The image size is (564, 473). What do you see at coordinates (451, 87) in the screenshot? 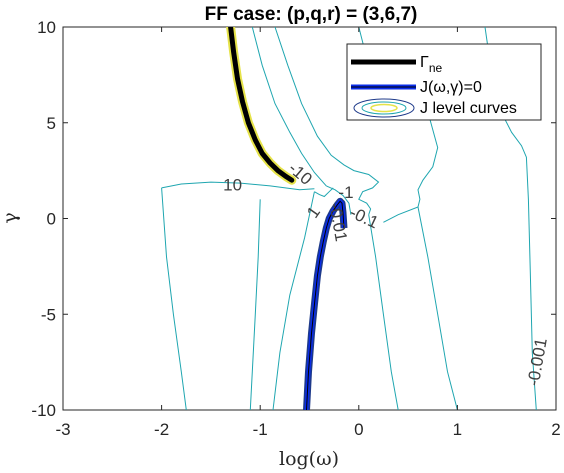
I see `legend-label-j-zero: J(ω,γ)=0` at bounding box center [451, 87].